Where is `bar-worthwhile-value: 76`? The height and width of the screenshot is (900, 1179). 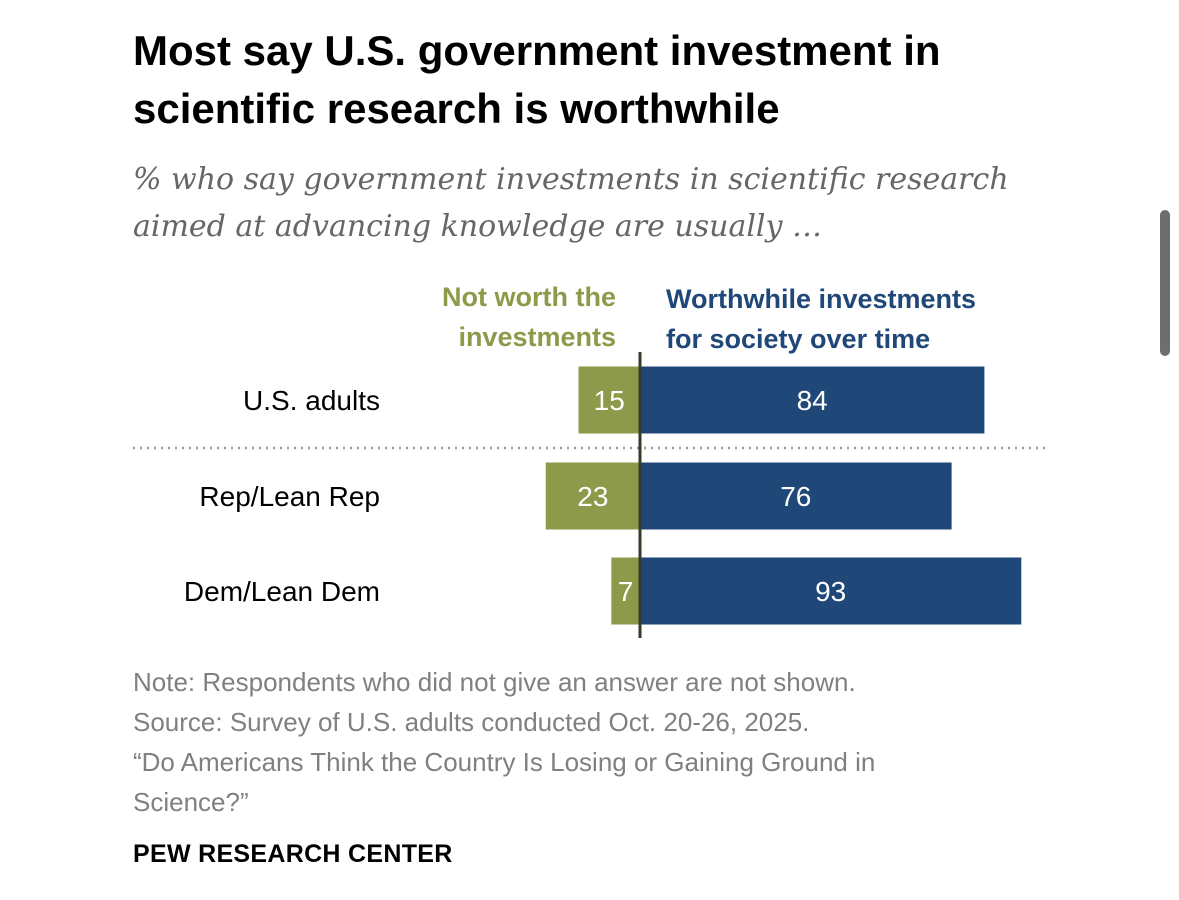 bar-worthwhile-value: 76 is located at coordinates (795, 496).